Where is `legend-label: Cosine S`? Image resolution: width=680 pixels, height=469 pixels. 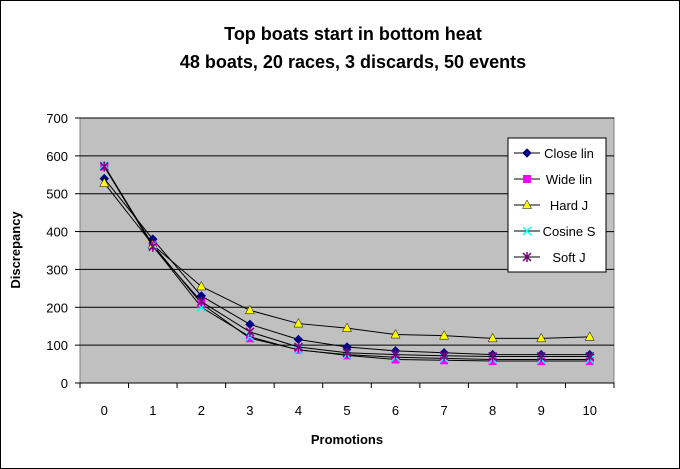 legend-label: Cosine S is located at coordinates (569, 231).